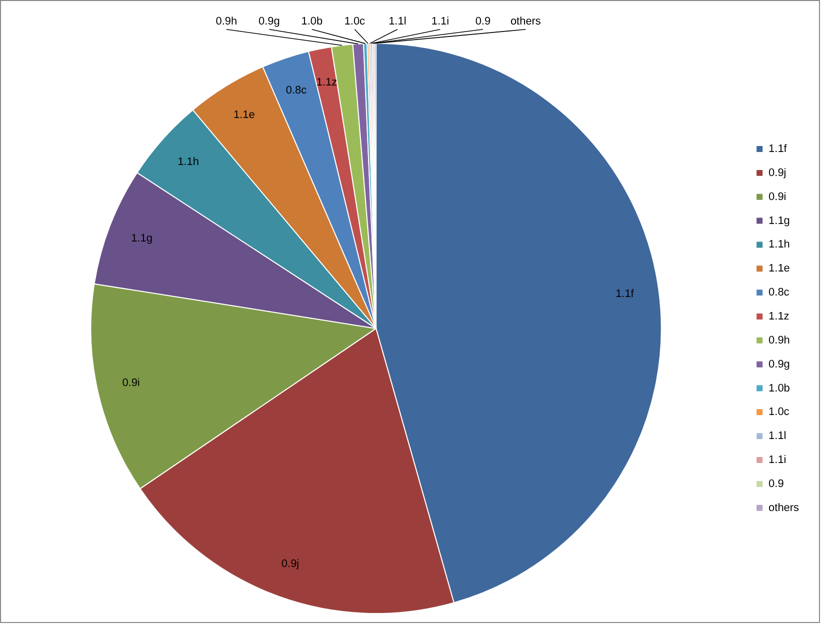 The width and height of the screenshot is (822, 625). I want to click on legend-label: 1.0c, so click(779, 412).